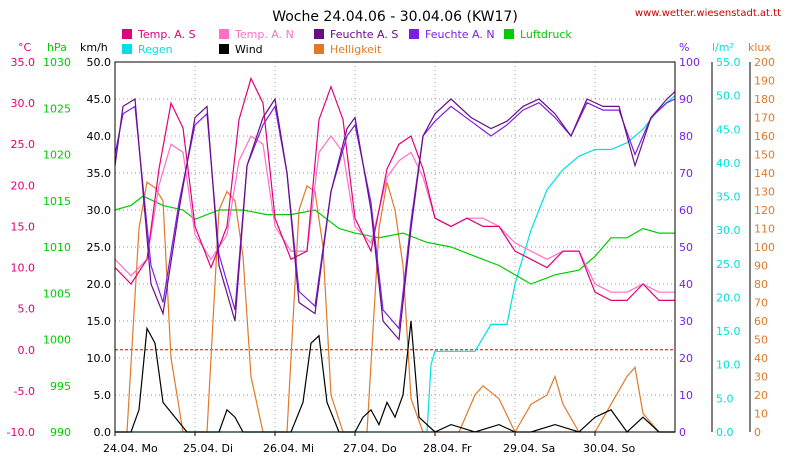 This screenshot has width=790, height=460. Describe the element at coordinates (761, 284) in the screenshot. I see `light-tick: 80` at that location.